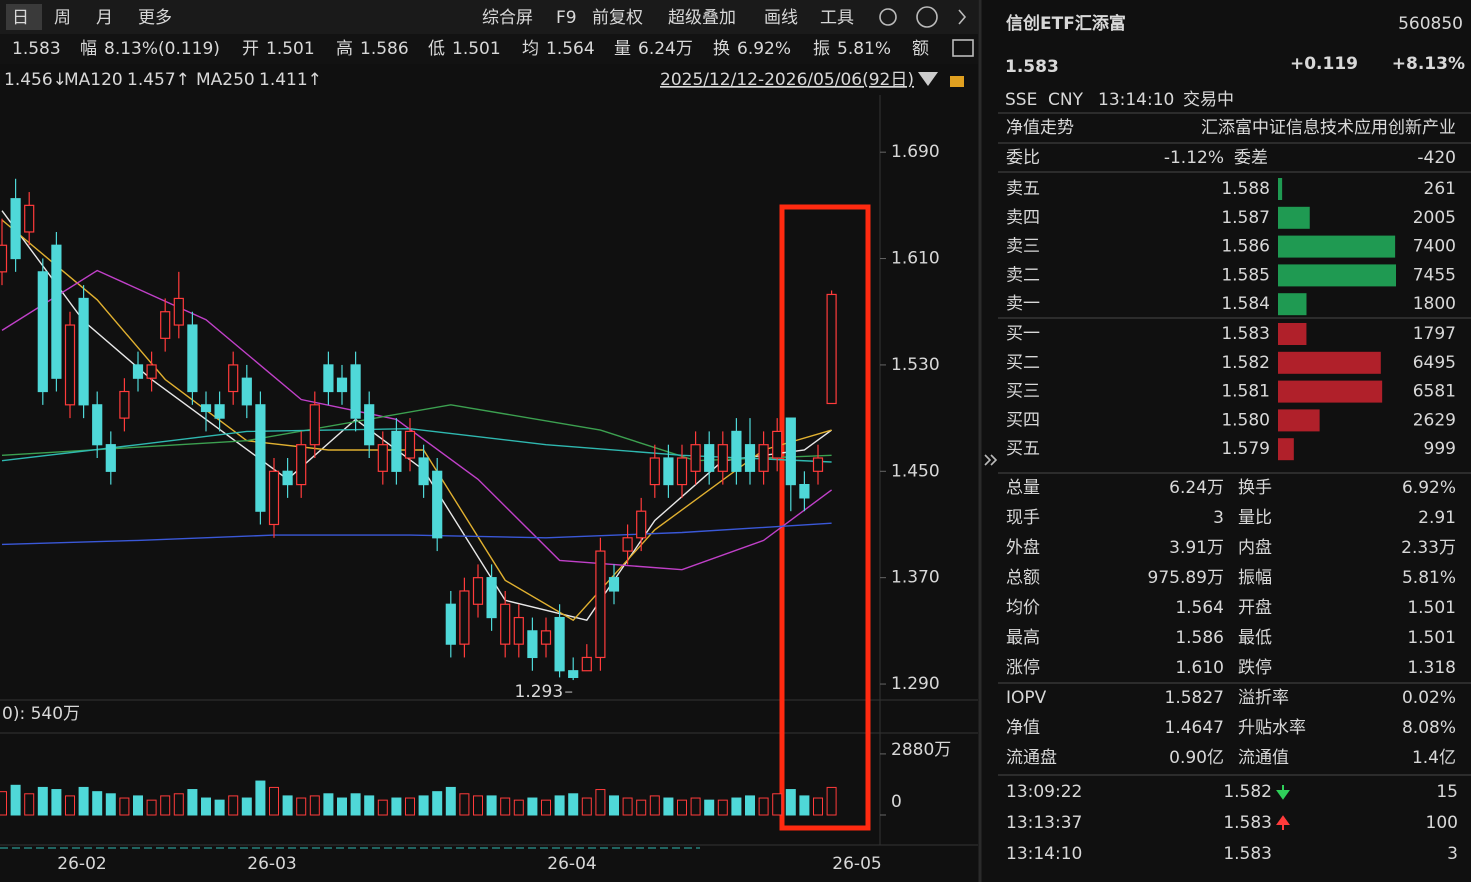 The height and width of the screenshot is (882, 1471). Describe the element at coordinates (1023, 189) in the screenshot. I see `book-label: 卖五` at that location.